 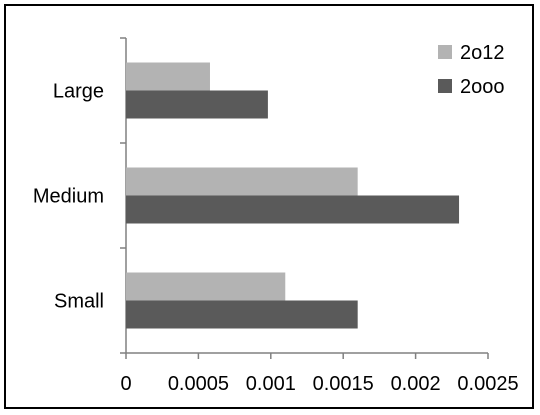 I want to click on category-label: Medium, so click(x=68, y=197).